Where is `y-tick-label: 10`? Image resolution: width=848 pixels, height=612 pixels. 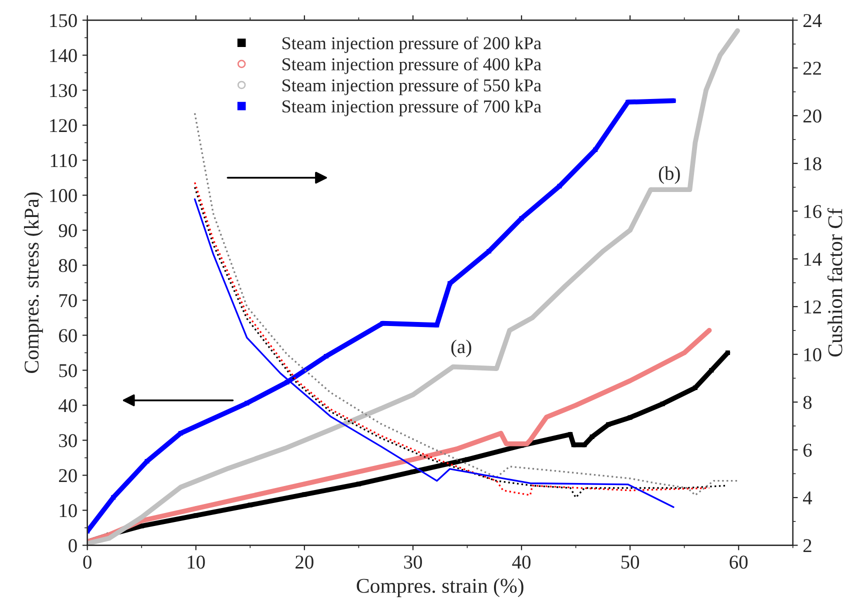
y-tick-label: 10 is located at coordinates (68, 511).